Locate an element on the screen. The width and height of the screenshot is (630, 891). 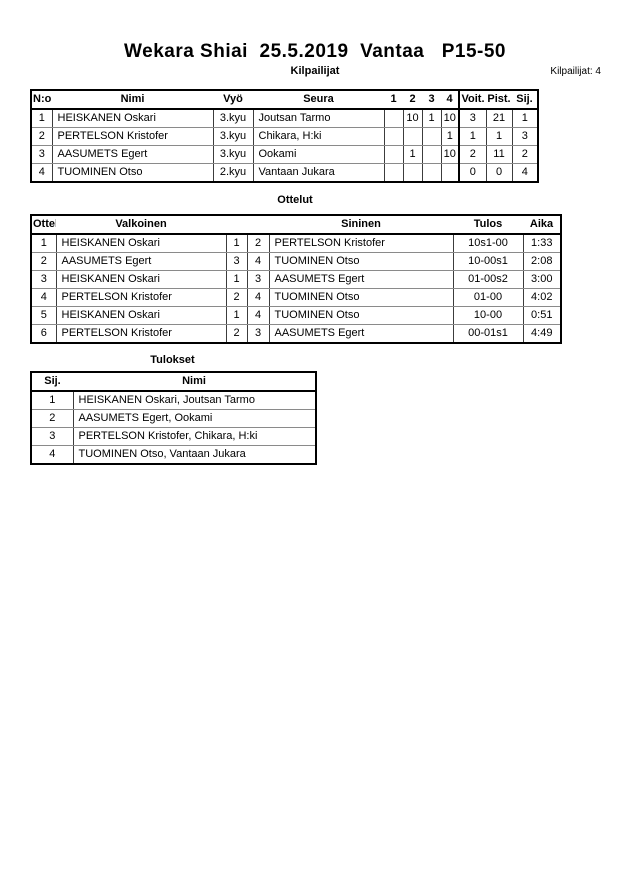
col-score-3: 1 is located at coordinates (431, 118).